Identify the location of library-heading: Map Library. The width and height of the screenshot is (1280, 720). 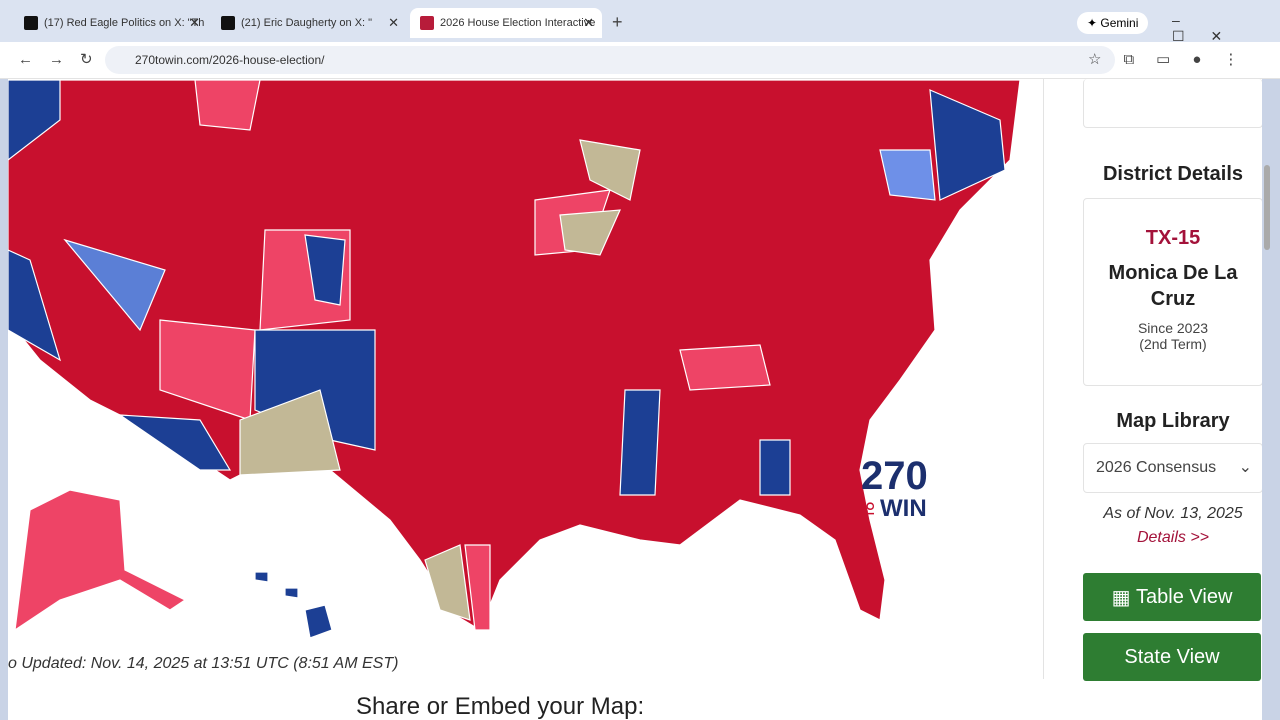
(1173, 421).